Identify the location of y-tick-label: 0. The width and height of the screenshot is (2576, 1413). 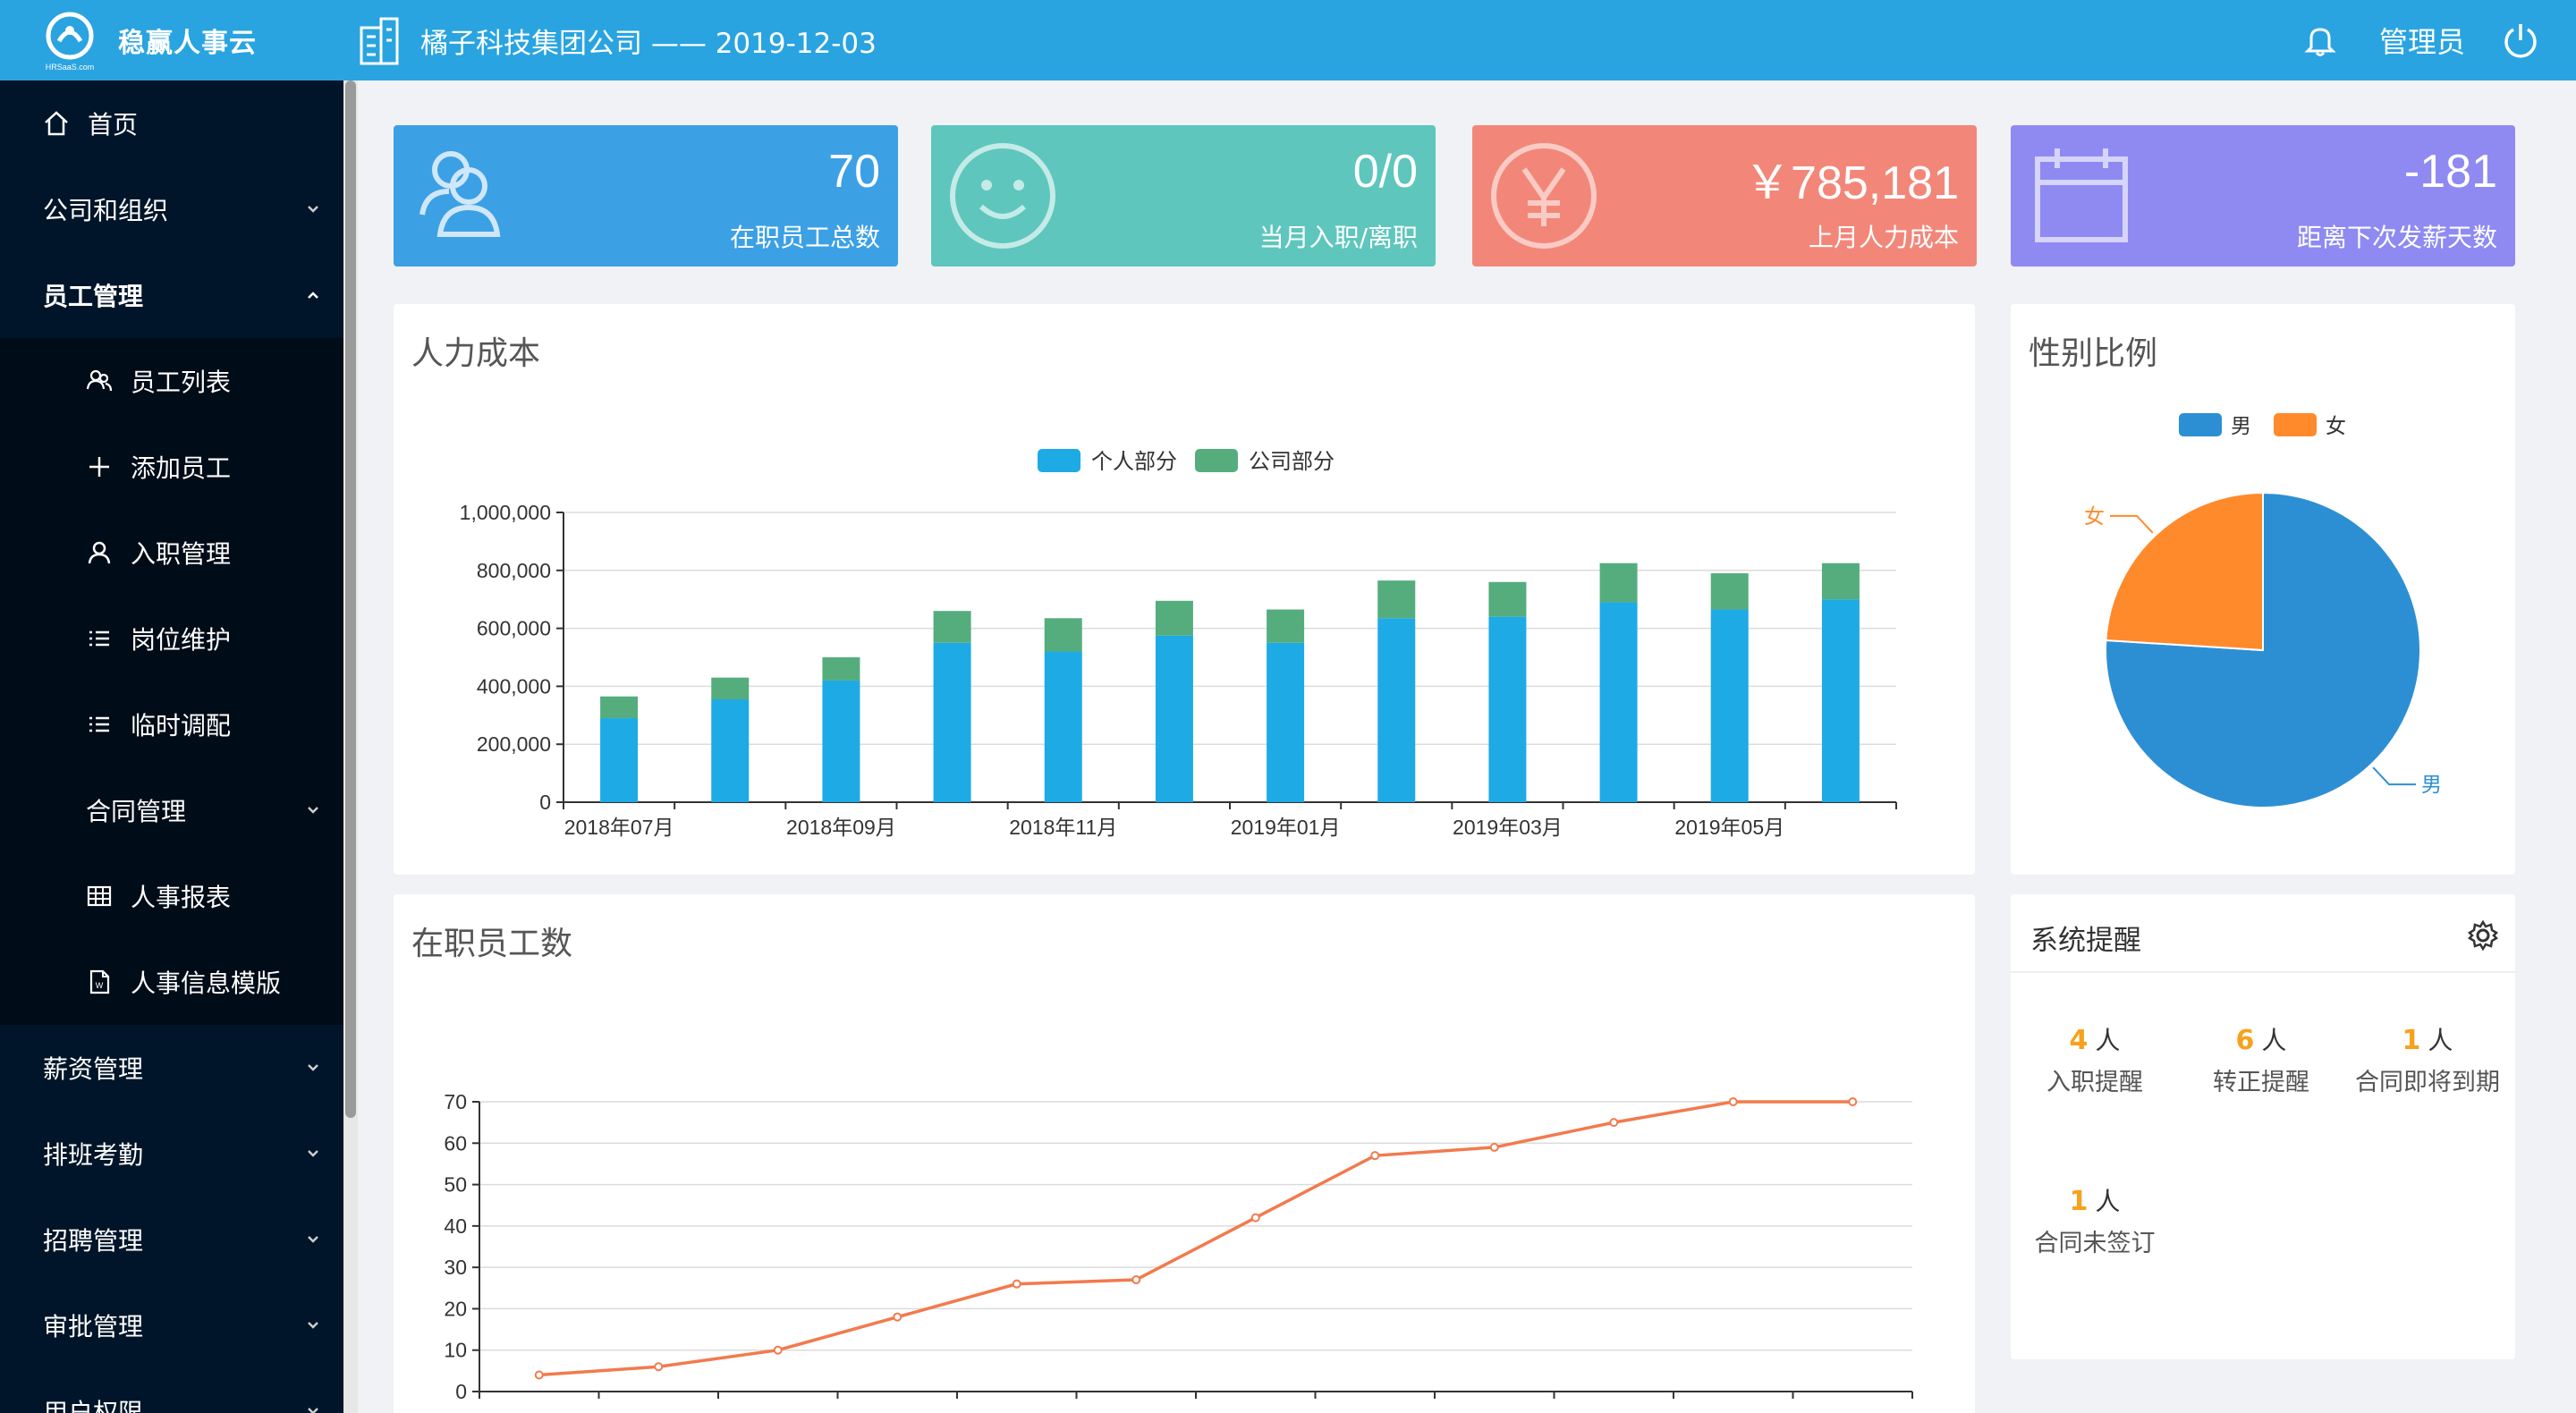
(545, 802).